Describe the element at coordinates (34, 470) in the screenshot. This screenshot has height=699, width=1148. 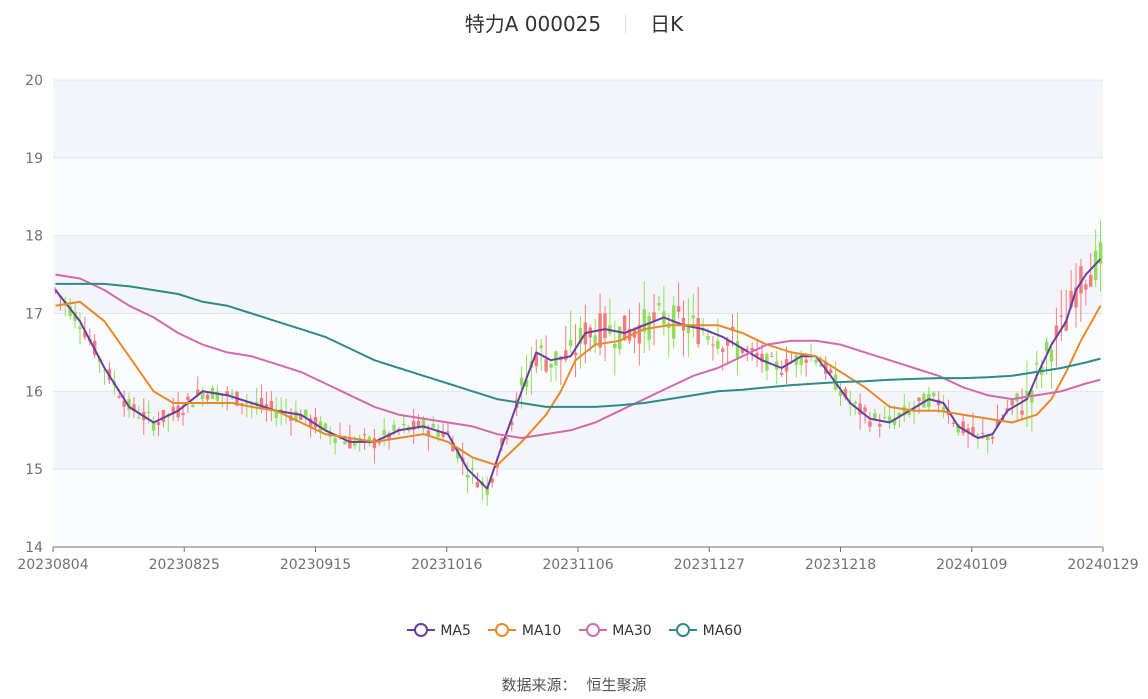
I see `y-tick-label: 15` at that location.